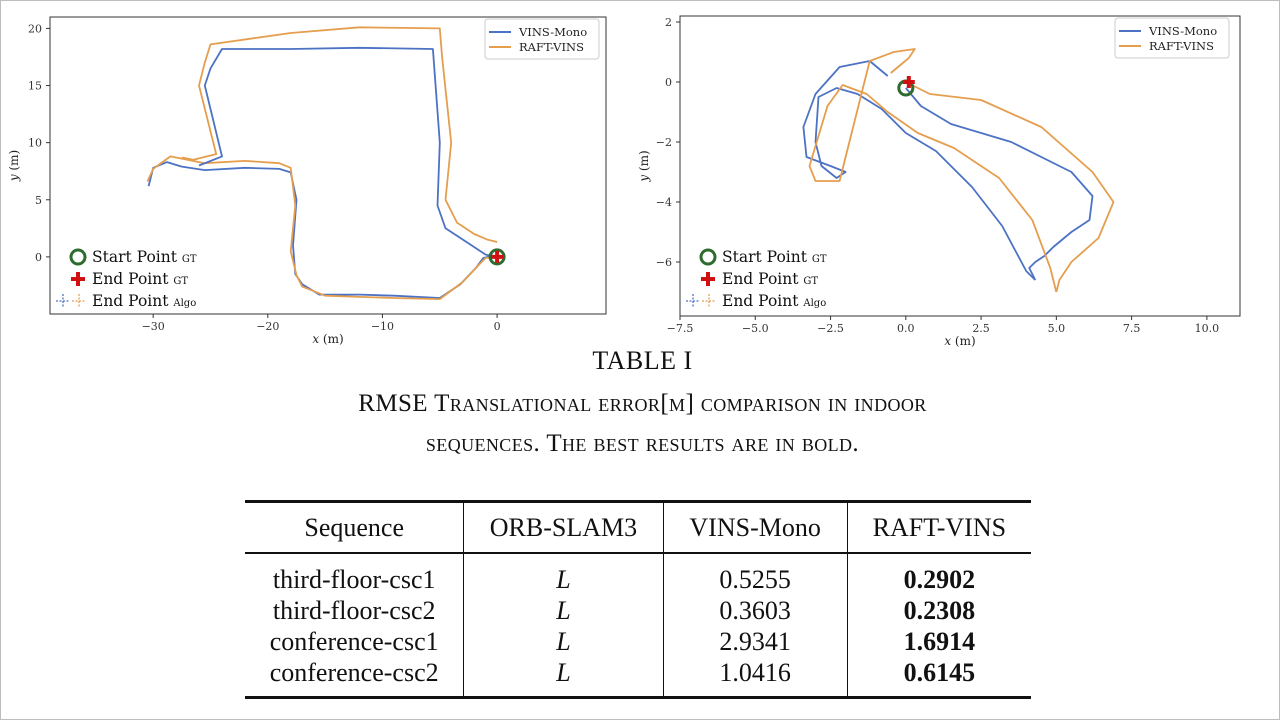 The height and width of the screenshot is (720, 1280). Describe the element at coordinates (755, 641) in the screenshot. I see `cell-vins-mono: 2.9341` at that location.